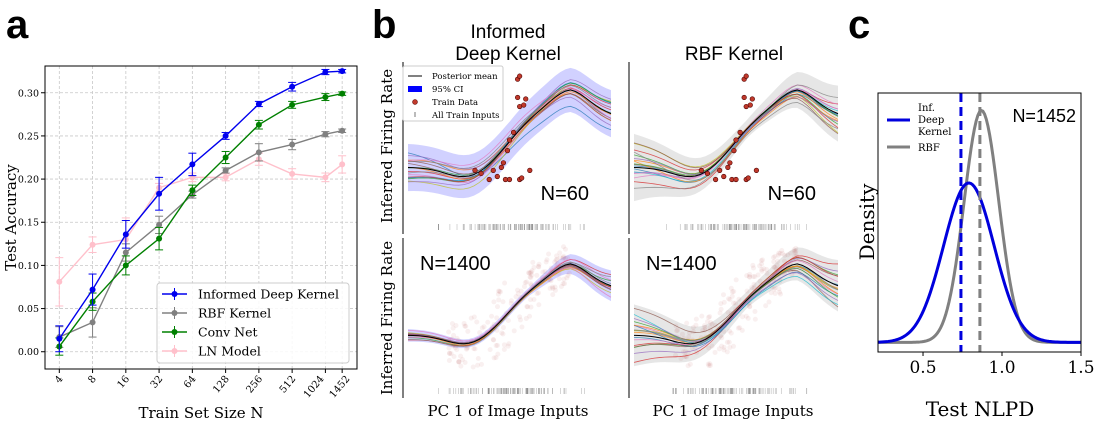 The height and width of the screenshot is (424, 1096). What do you see at coordinates (92, 380) in the screenshot?
I see `xtick-label: 8` at bounding box center [92, 380].